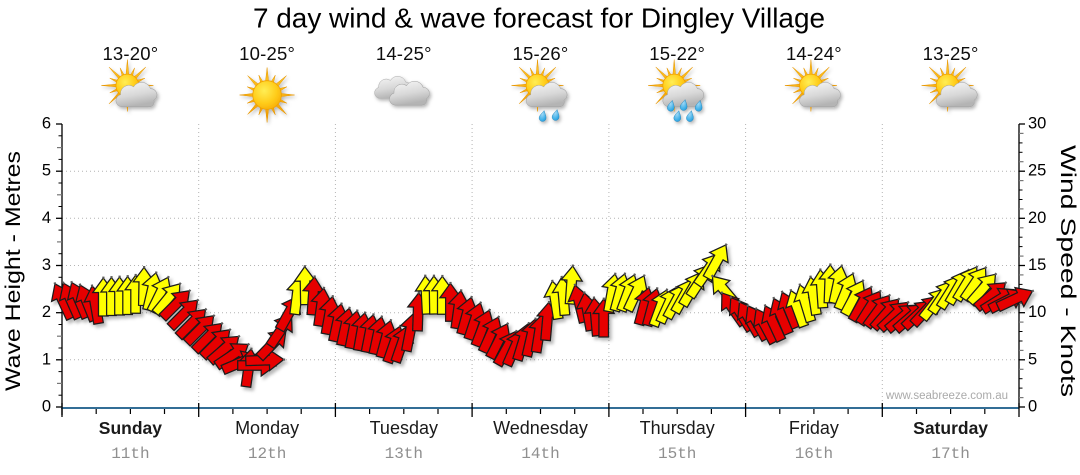  Describe the element at coordinates (1037, 312) in the screenshot. I see `svg-text: 10` at that location.